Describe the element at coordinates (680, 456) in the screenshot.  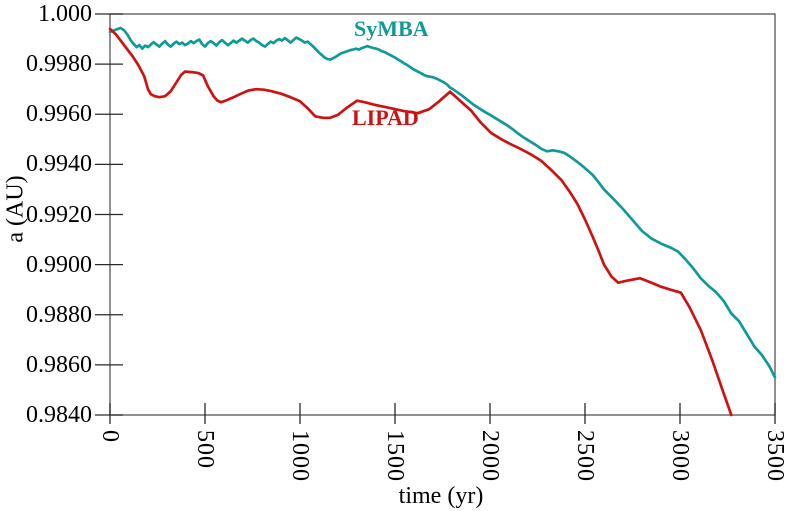
I see `x-tick-label: 3000` at that location.